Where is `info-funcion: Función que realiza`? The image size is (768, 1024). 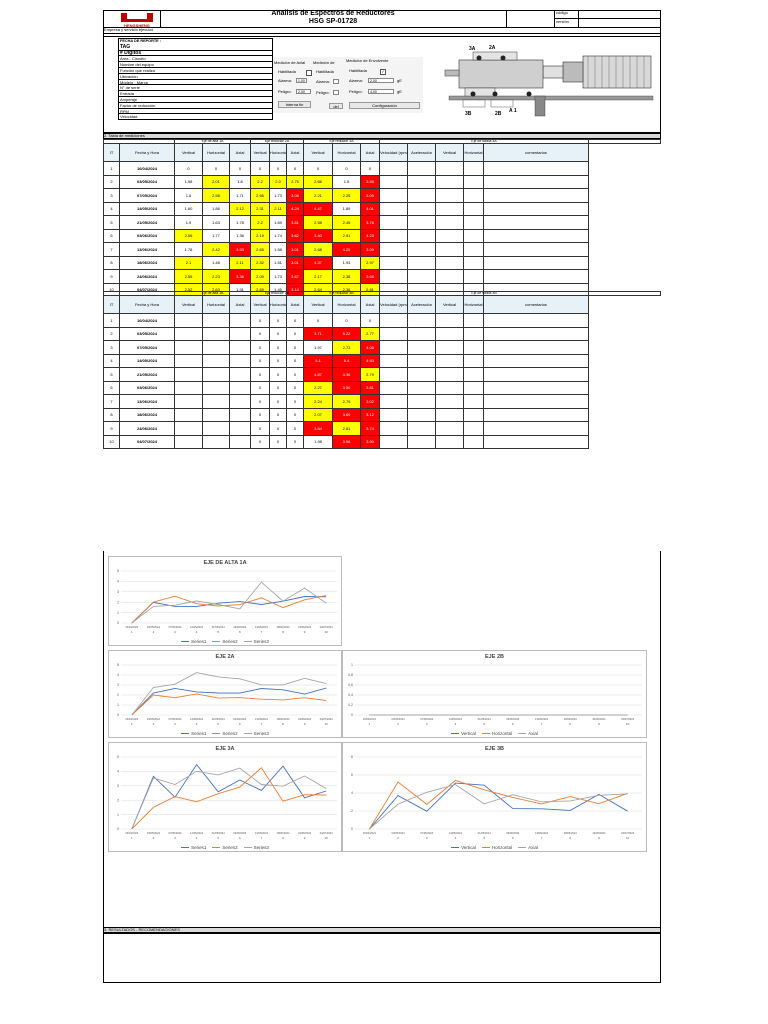 info-funcion: Función que realiza is located at coordinates (195, 71).